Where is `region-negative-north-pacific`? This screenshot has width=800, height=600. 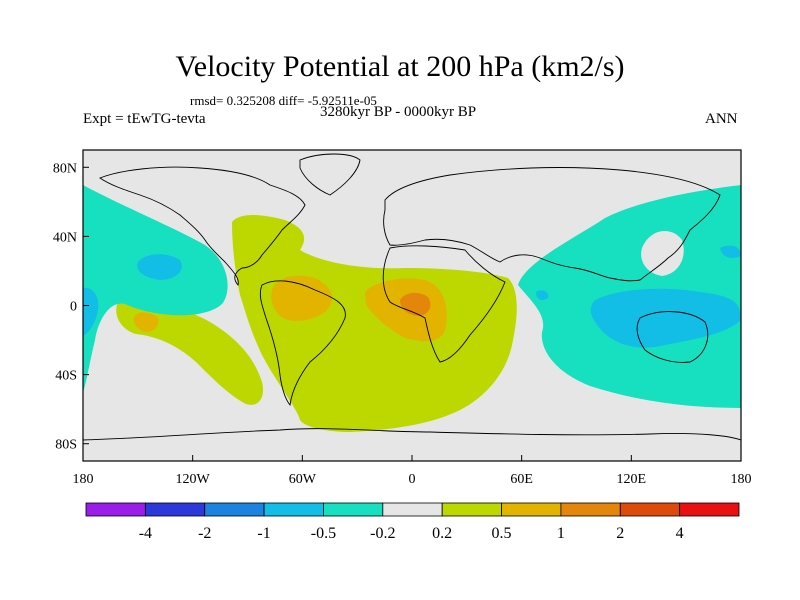 region-negative-north-pacific is located at coordinates (155, 288).